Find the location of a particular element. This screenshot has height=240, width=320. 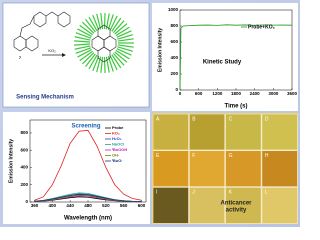

legend-label: Probe is located at coordinates (118, 127).